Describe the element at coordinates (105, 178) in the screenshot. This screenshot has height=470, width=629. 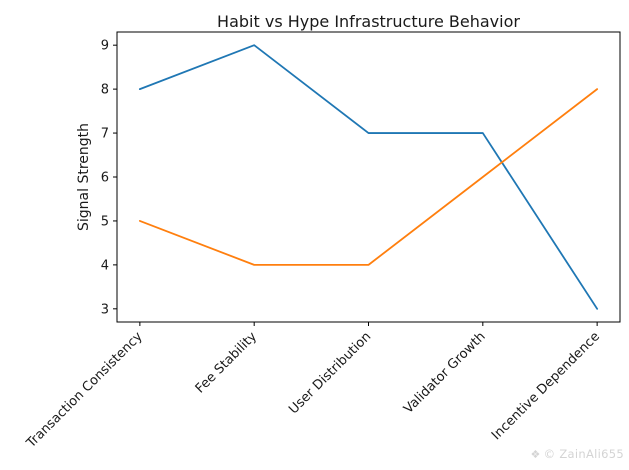
I see `y-tick-label: 6` at that location.